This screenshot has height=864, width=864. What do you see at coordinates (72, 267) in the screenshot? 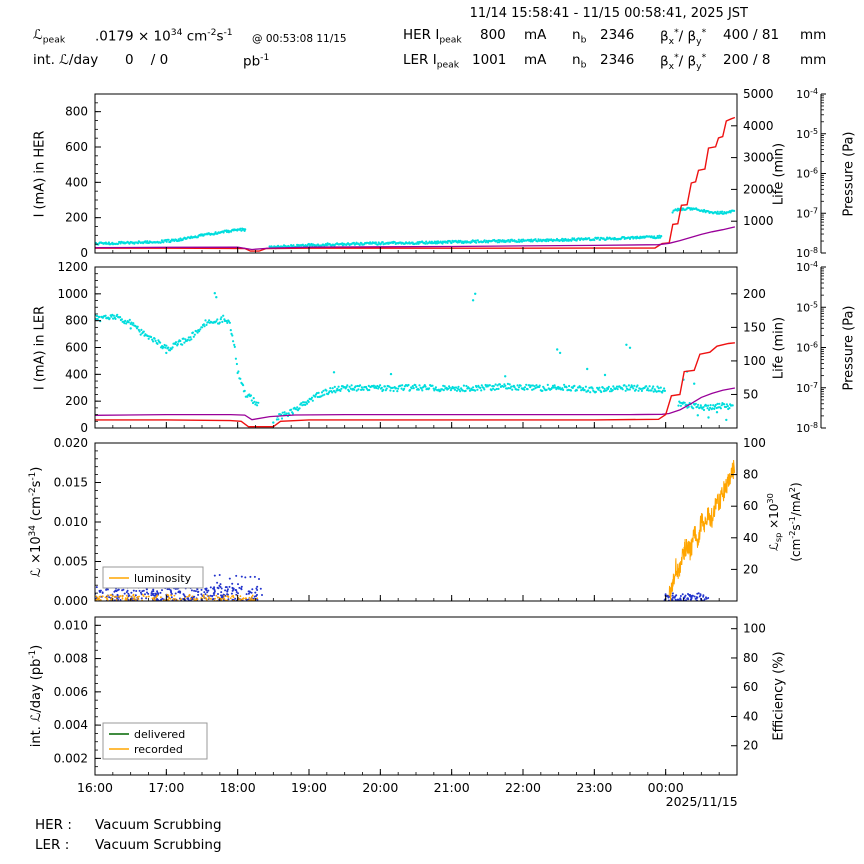
I see `svg-text: 1200` at bounding box center [72, 267].